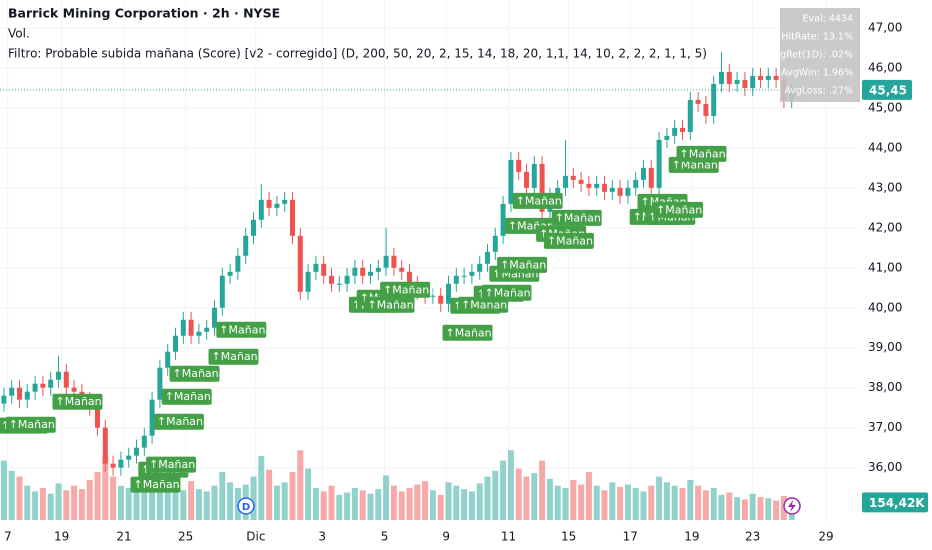 The height and width of the screenshot is (550, 932). I want to click on x-tick-label: 19, so click(61, 537).